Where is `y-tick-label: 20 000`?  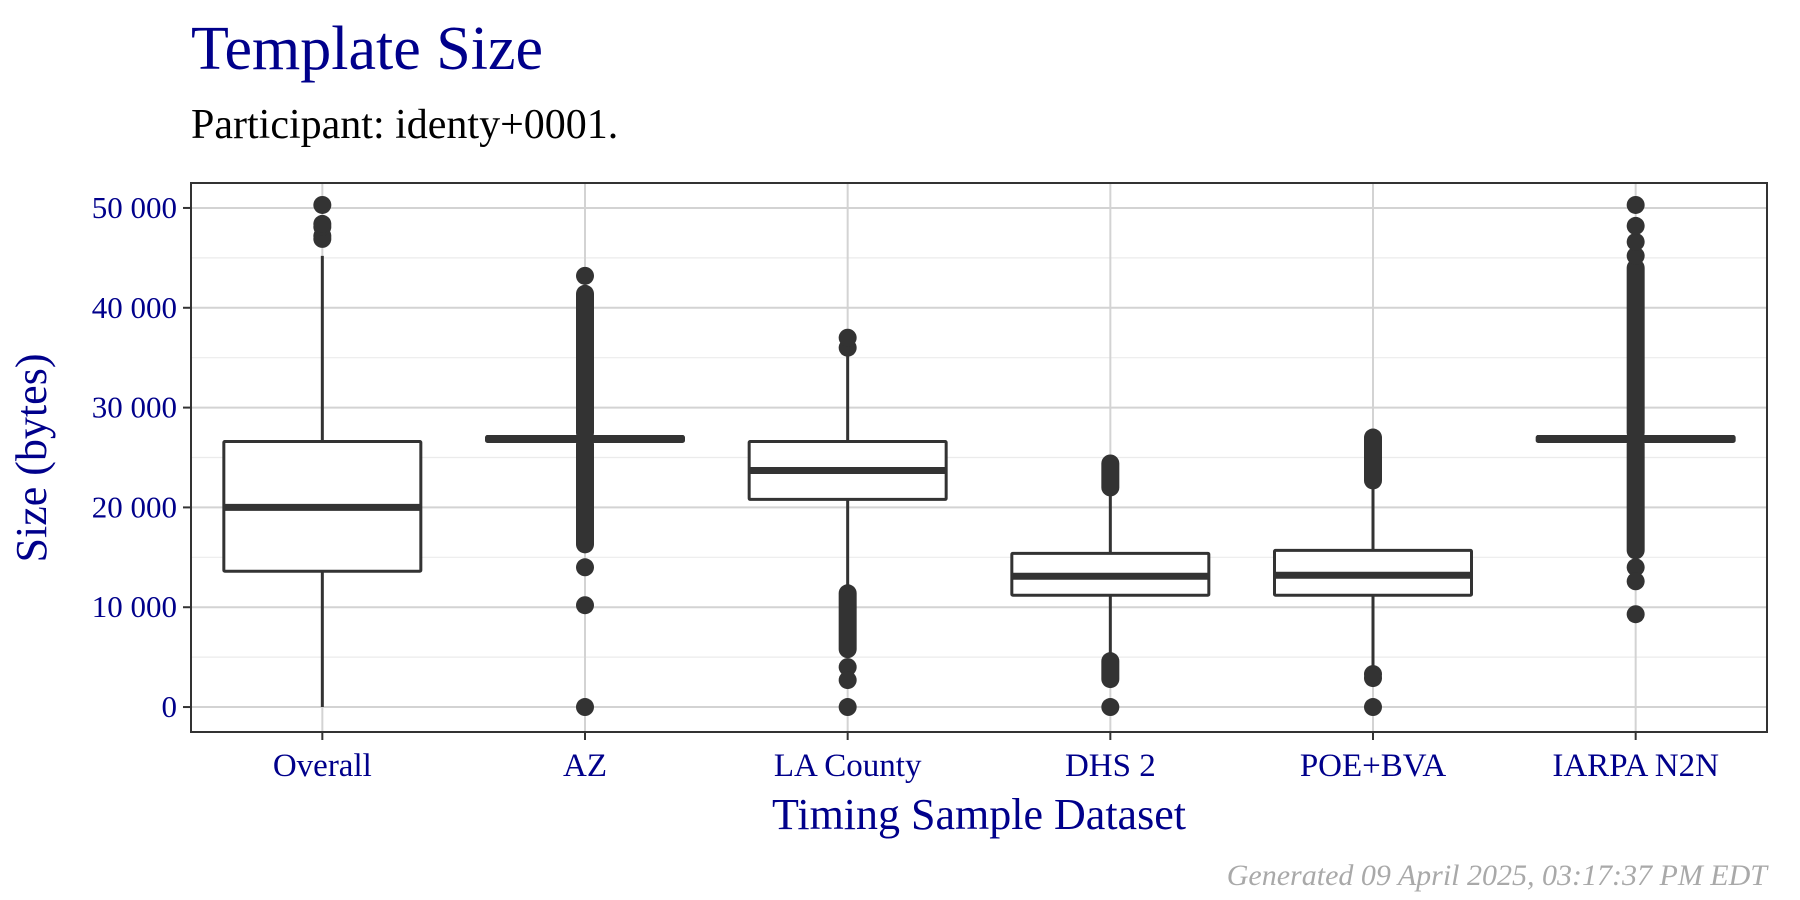 y-tick-label: 20 000 is located at coordinates (134, 506).